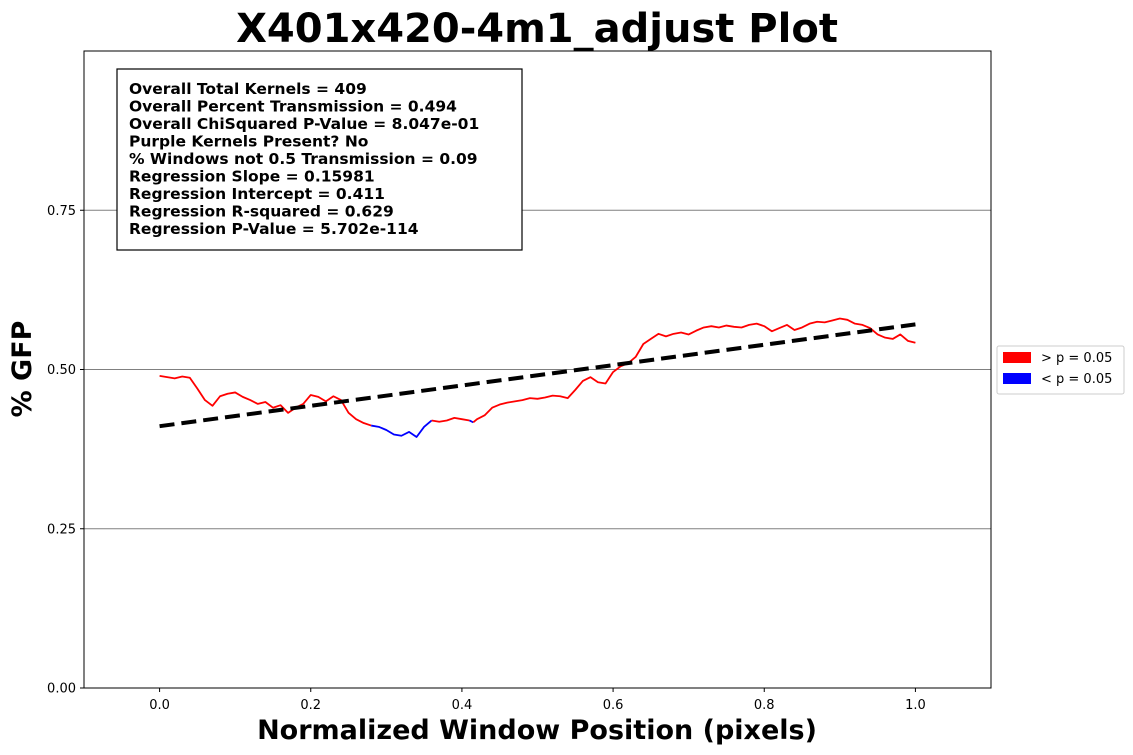 This screenshot has width=1133, height=755. I want to click on legend: > p = 0.05 < p = 0.05, so click(1060, 370).